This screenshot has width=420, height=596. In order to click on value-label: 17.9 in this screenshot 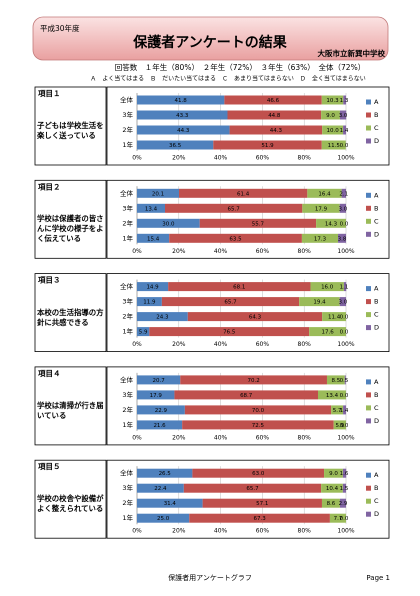, I will do `click(321, 209)`.